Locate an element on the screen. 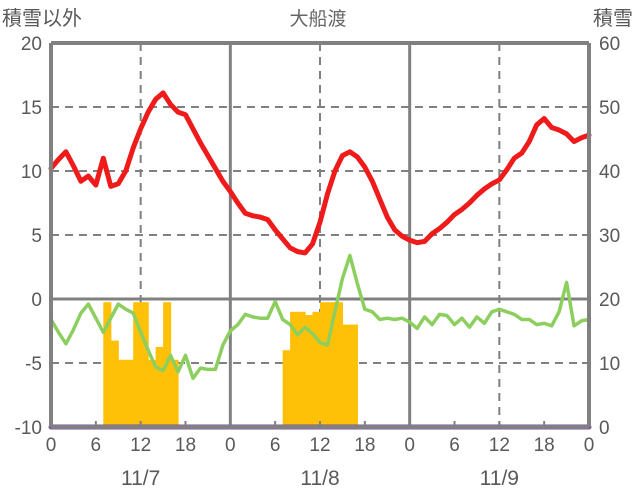  y2-axis-tick-label: 10 is located at coordinates (609, 364).